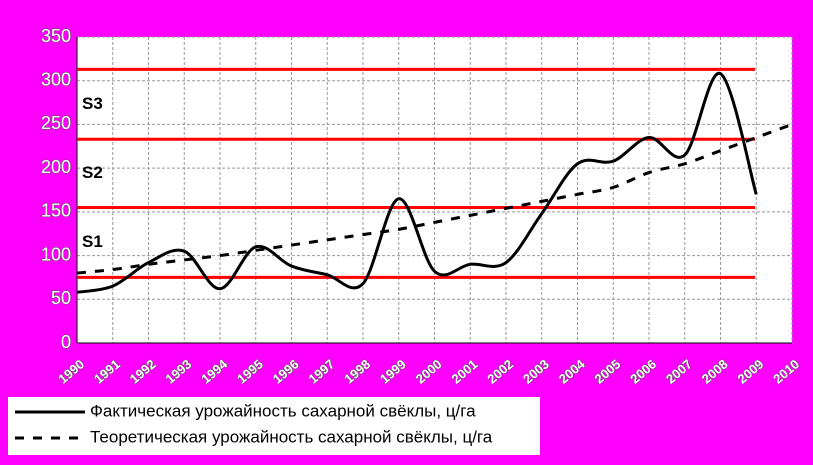  I want to click on x-tick-label: 2006, so click(643, 371).